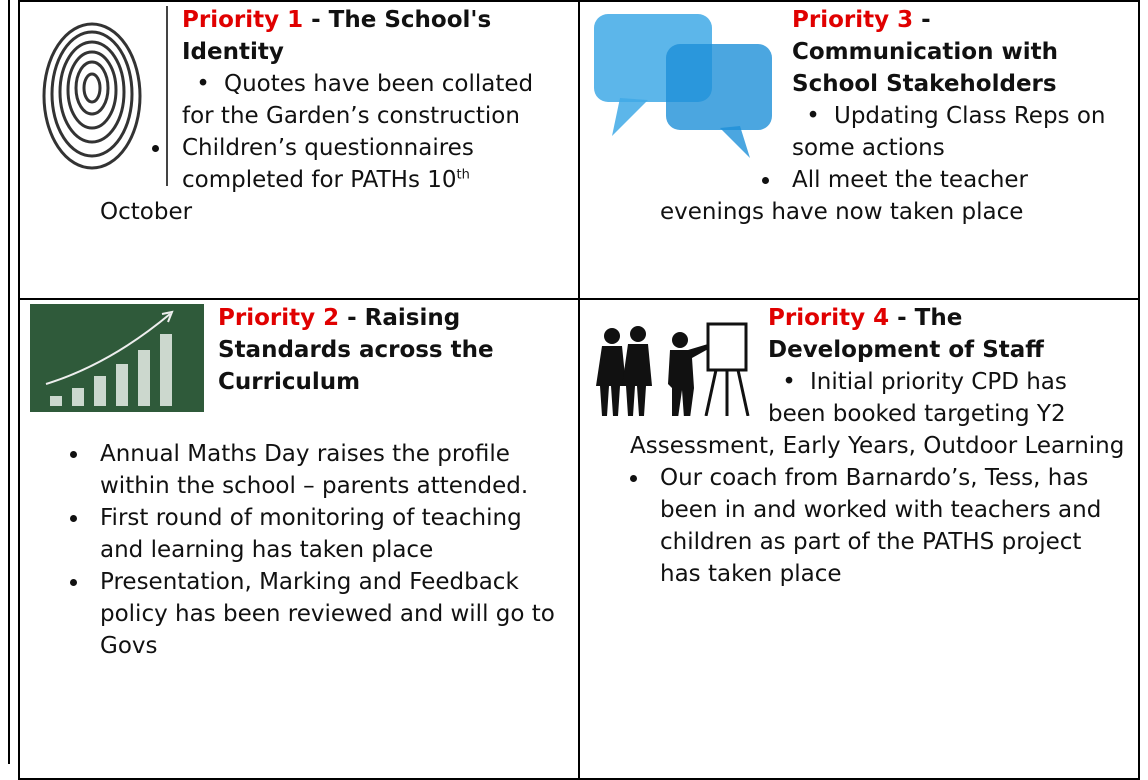 Image resolution: width=1148 pixels, height=780 pixels. I want to click on superscript: th, so click(463, 175).